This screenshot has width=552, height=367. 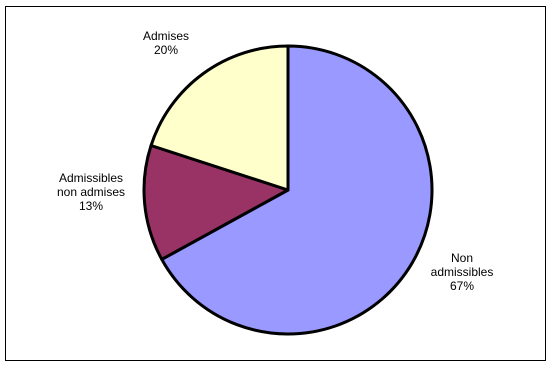 I want to click on pie-label-admissibles-non-admises: Admissibles non admises 13%, so click(x=91, y=192).